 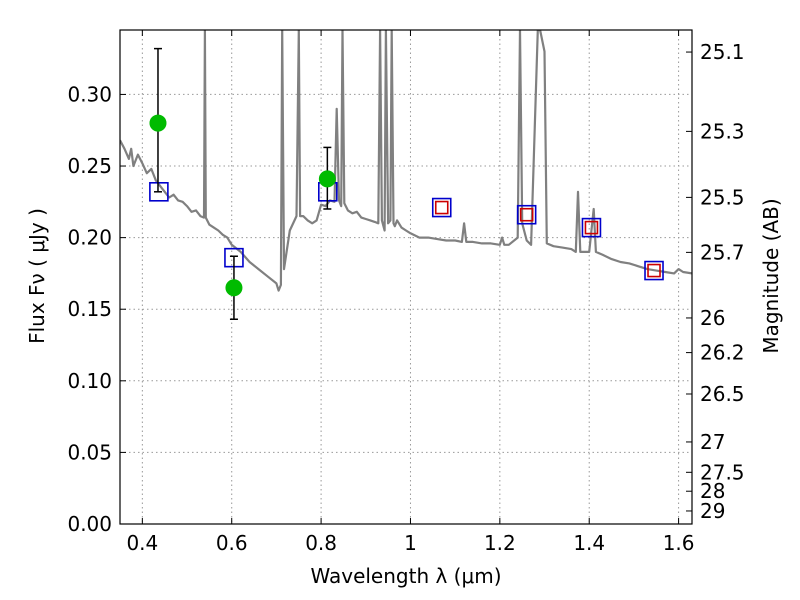 I want to click on x-tick-label: 1.6, so click(x=679, y=543).